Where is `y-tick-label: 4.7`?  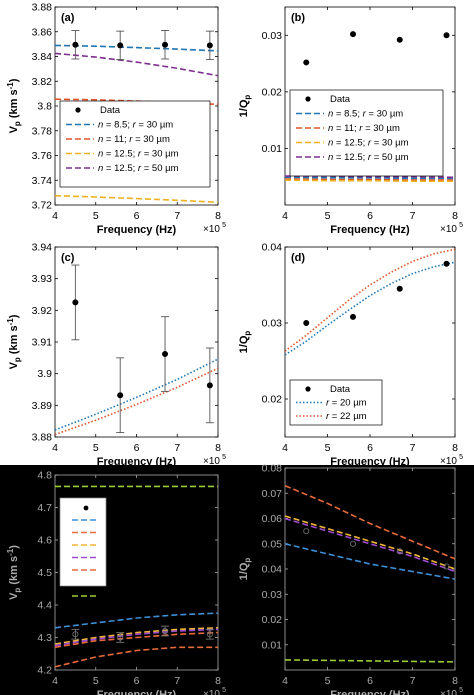
y-tick-label: 4.7 is located at coordinates (44, 508).